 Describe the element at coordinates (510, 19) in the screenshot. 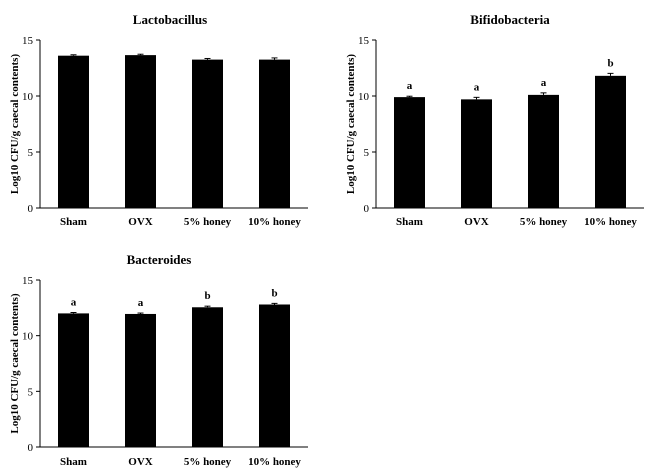

I see `chart-title: Bifidobacteria` at that location.